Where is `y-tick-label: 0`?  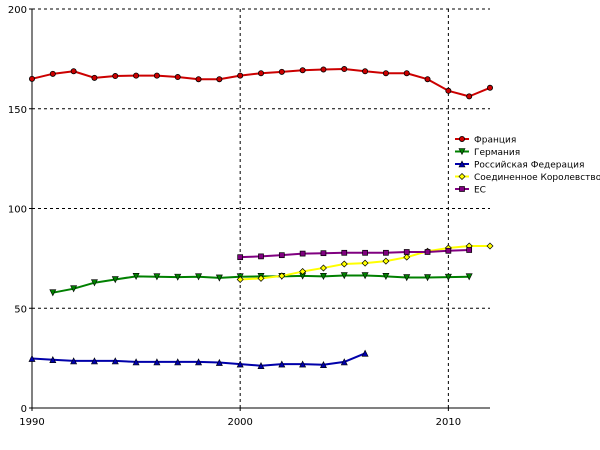
y-tick-label: 0 is located at coordinates (24, 409).